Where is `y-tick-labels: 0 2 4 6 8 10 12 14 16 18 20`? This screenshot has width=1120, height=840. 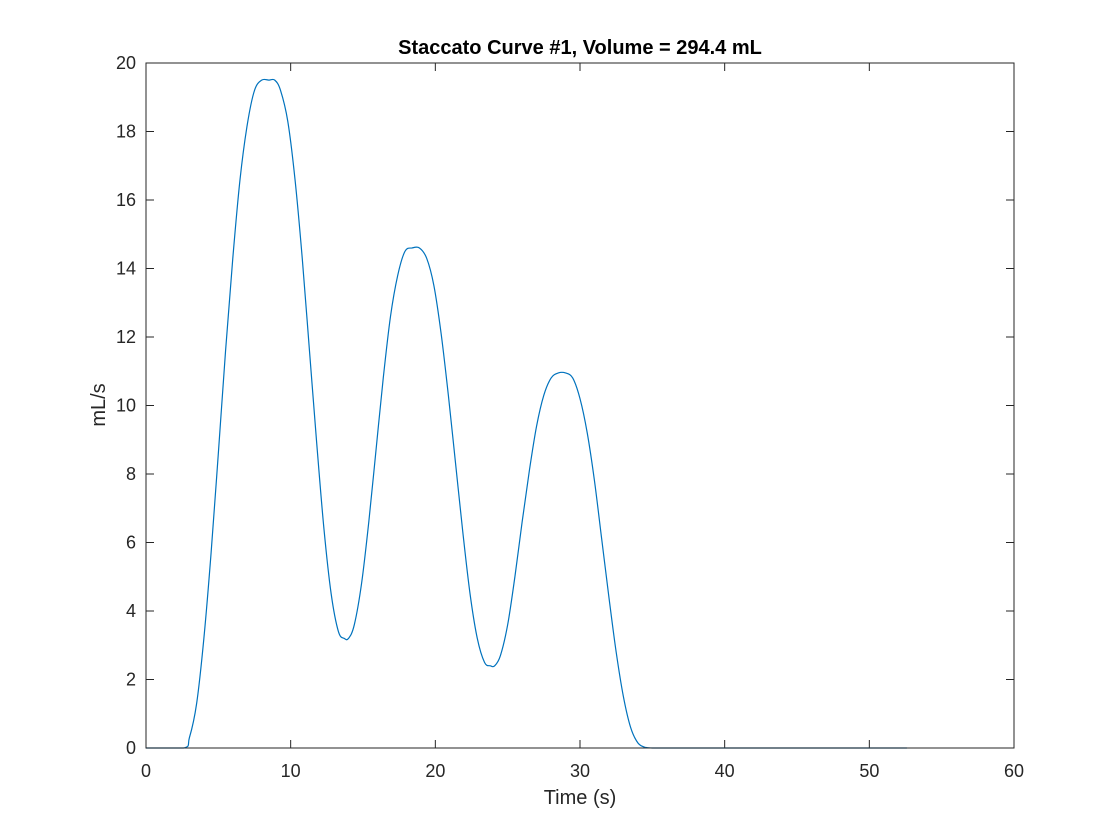 y-tick-labels: 0 2 4 6 8 10 12 14 16 18 20 is located at coordinates (126, 405).